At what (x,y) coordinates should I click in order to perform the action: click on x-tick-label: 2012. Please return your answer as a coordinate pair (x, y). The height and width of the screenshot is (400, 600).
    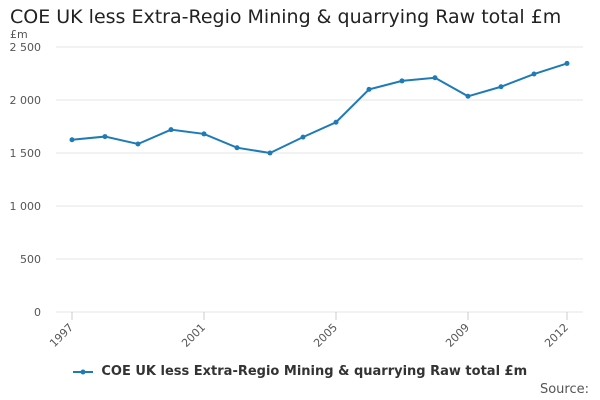
    Looking at the image, I should click on (556, 335).